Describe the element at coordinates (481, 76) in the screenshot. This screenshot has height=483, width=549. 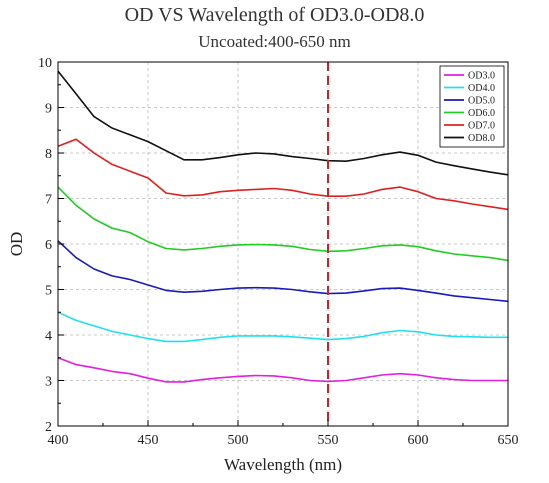
I see `legend-label: OD3.0` at that location.